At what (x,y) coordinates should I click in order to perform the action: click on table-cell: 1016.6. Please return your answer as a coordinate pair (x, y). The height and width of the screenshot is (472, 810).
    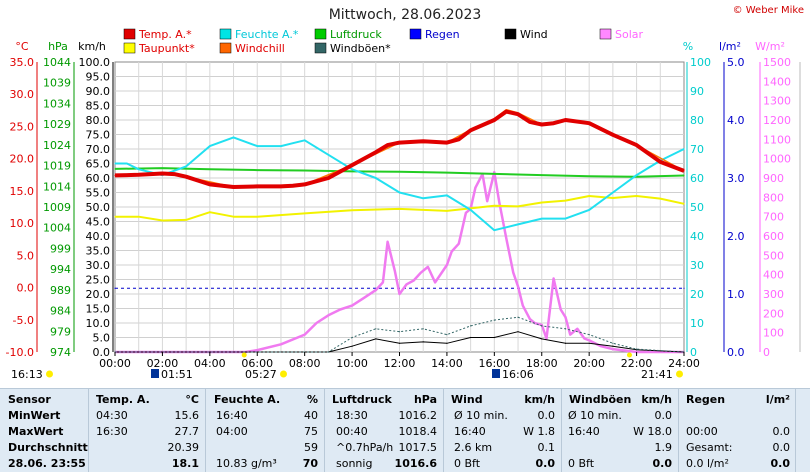
    Looking at the image, I should click on (415, 463).